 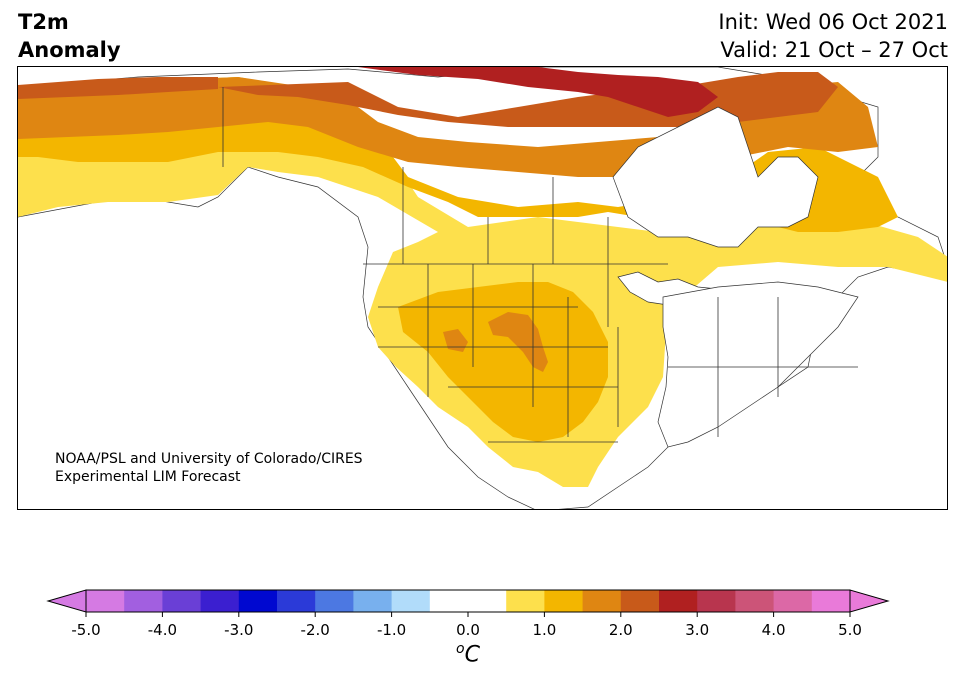 What do you see at coordinates (69, 36) in the screenshot?
I see `map-title: T2m Anomaly` at bounding box center [69, 36].